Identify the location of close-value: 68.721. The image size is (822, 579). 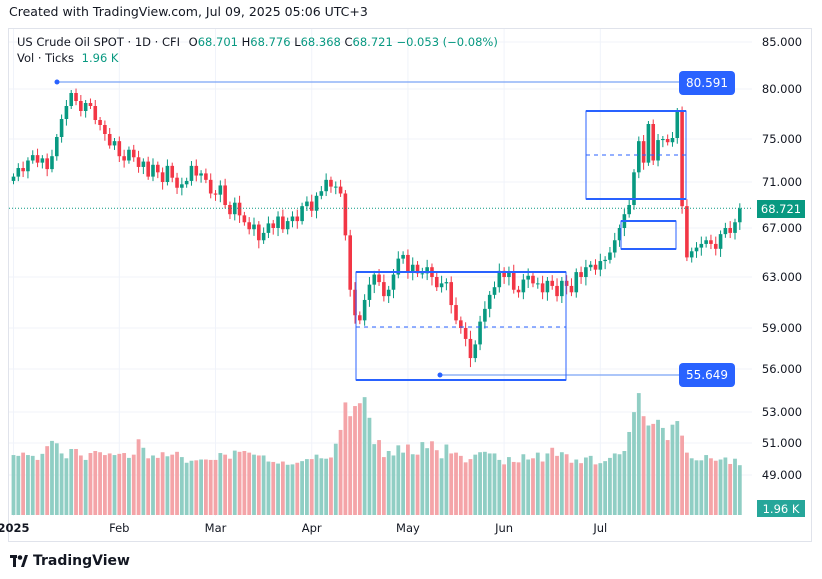
(372, 42).